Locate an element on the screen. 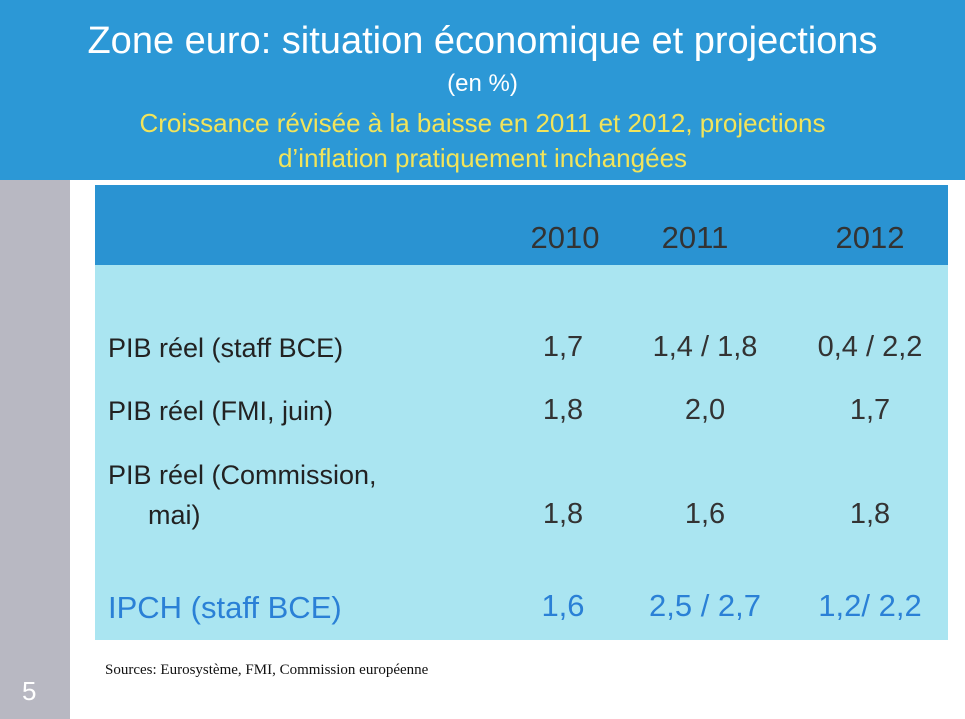  row-label: PIB réel (FMI, juin) is located at coordinates (221, 411).